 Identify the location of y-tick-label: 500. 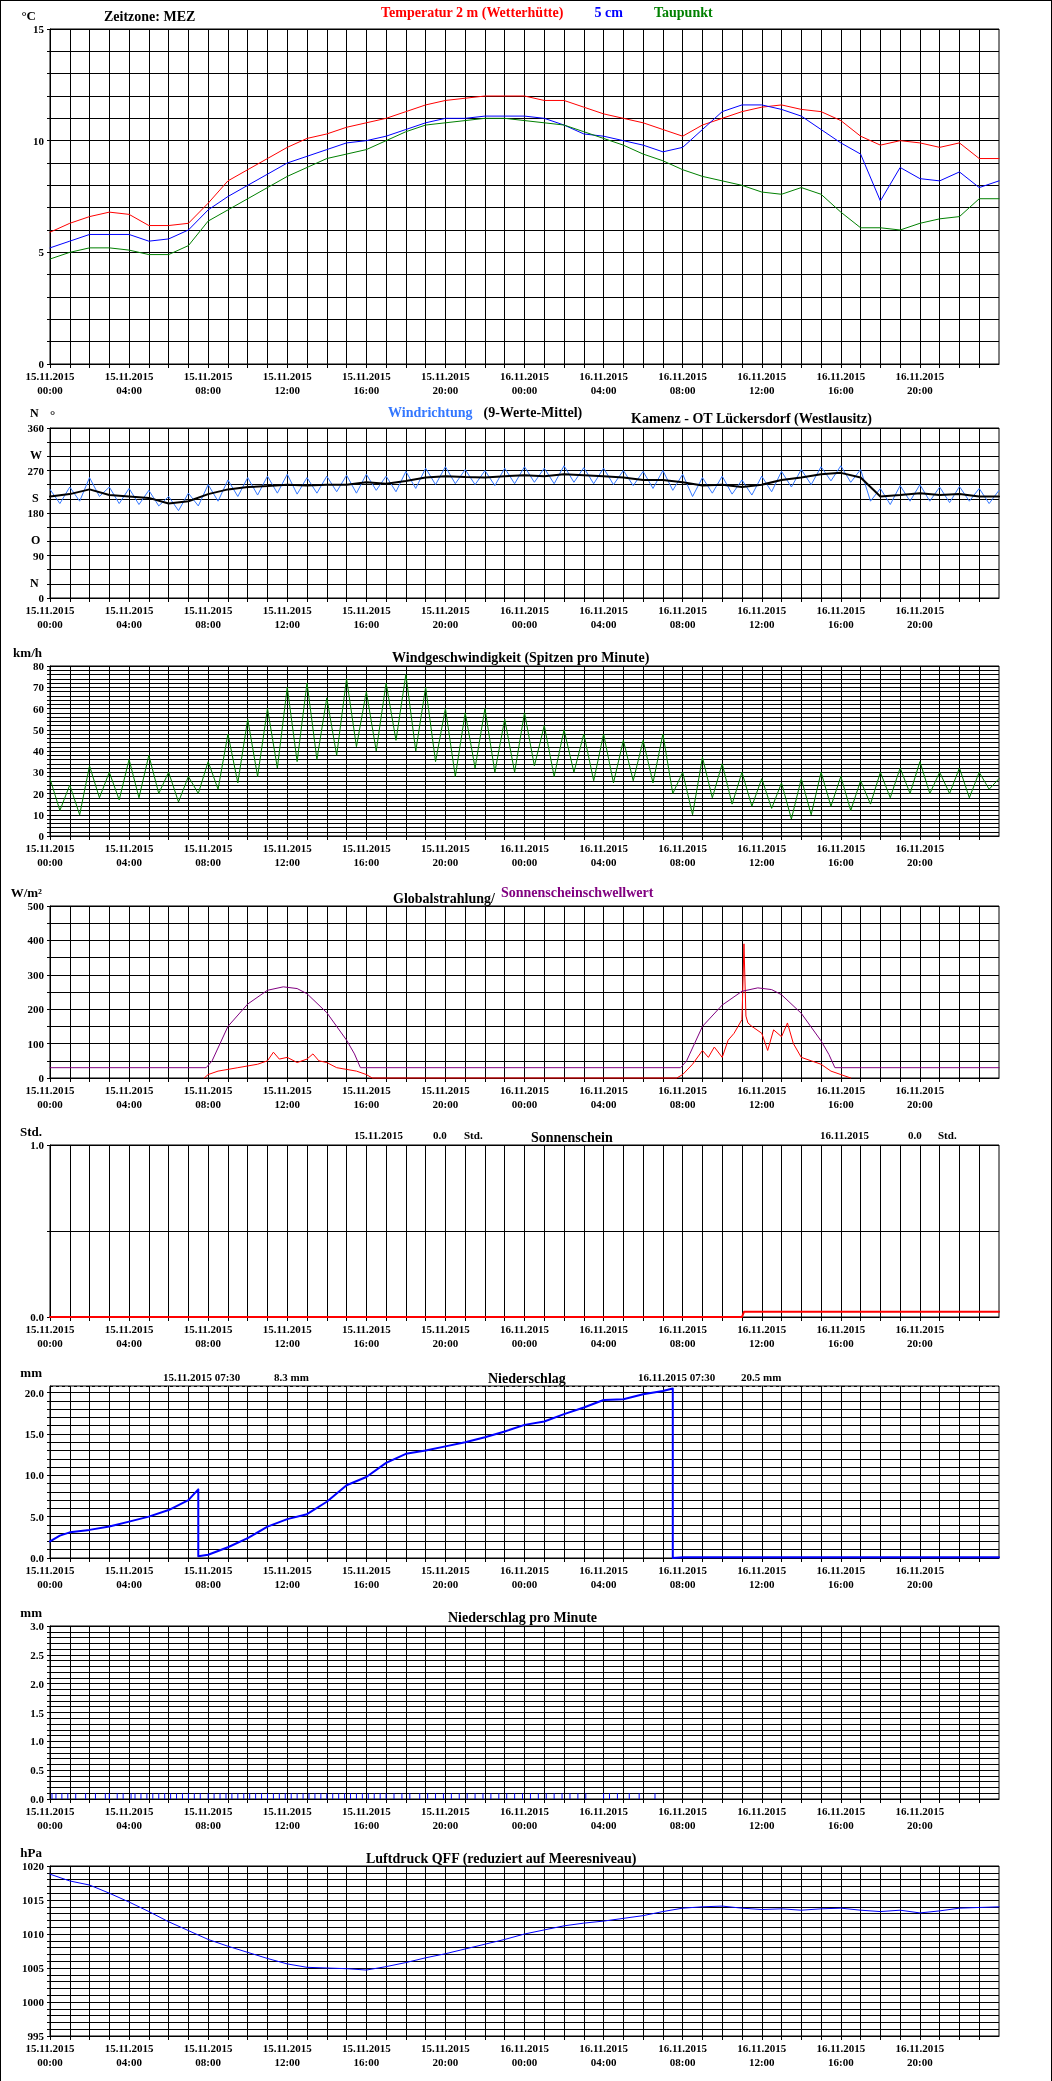
(36, 906).